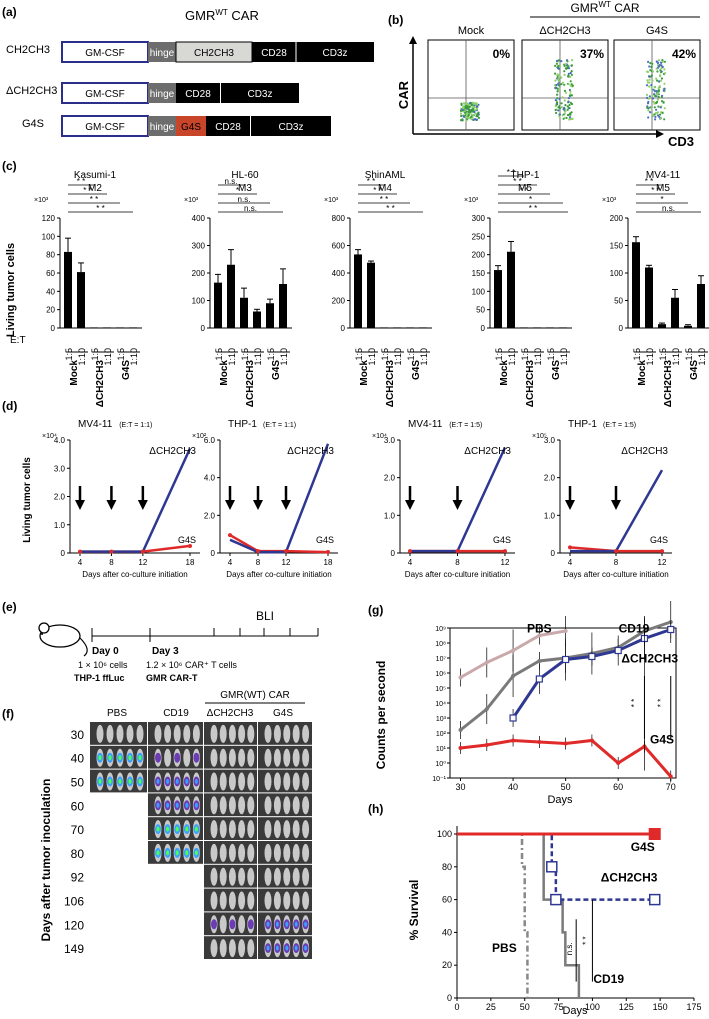 Image resolution: width=709 pixels, height=1019 pixels. Describe the element at coordinates (440, 674) in the screenshot. I see `y-tick-label: 10⁶` at that location.